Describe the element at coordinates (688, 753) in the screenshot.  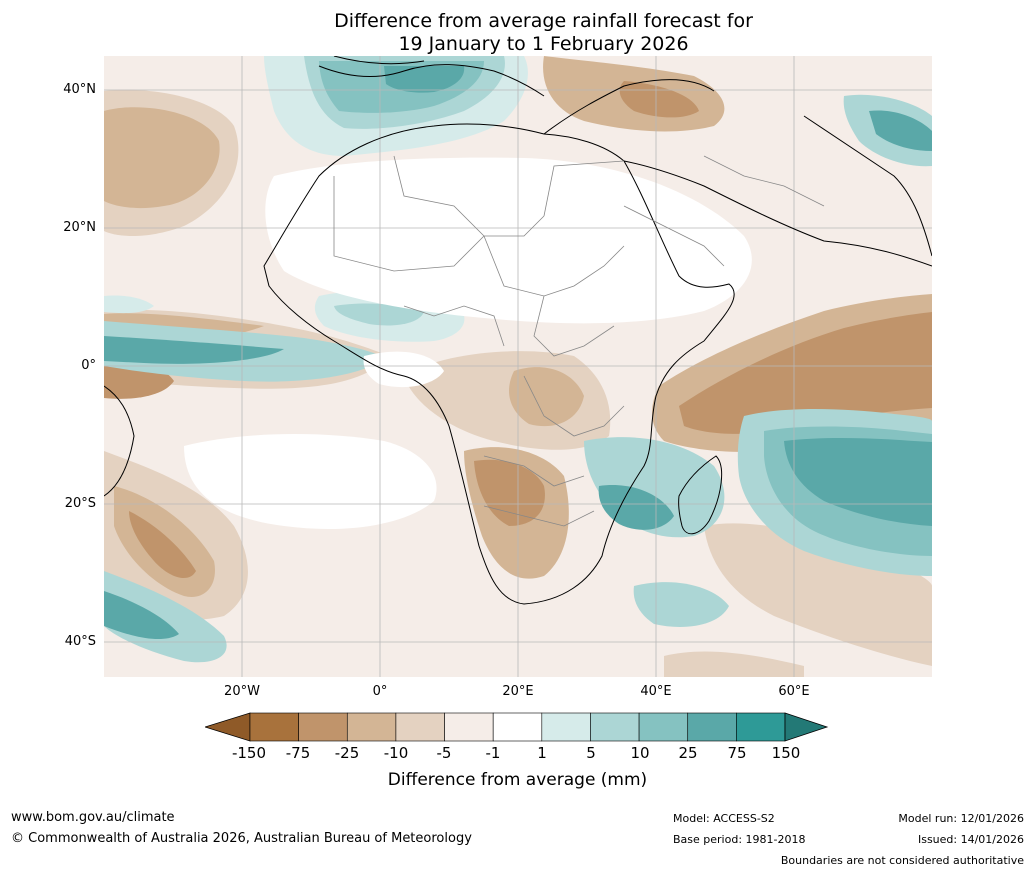
I see `tick-label: 25` at that location.